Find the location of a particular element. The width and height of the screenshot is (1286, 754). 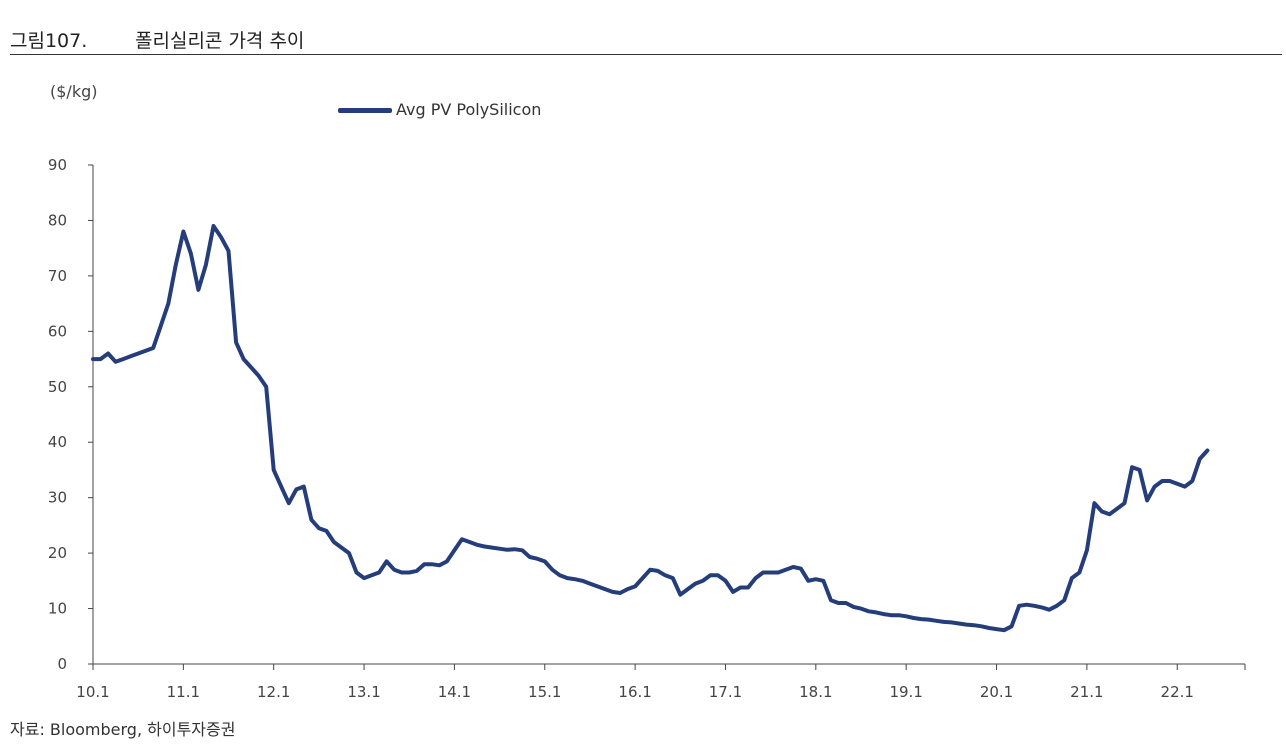

figure-title: 폴리실리콘 가격 추이 is located at coordinates (220, 41).